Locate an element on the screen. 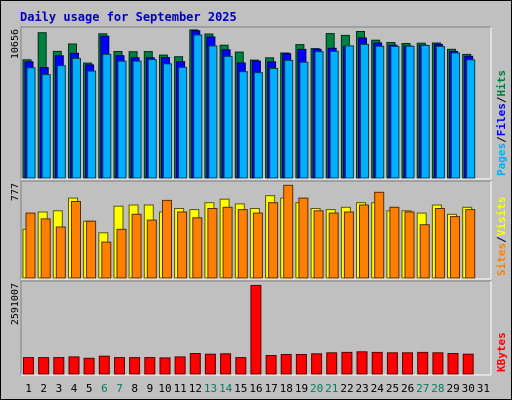 The height and width of the screenshot is (400, 512). legend-bot-part-0: KBytes is located at coordinates (501, 352).